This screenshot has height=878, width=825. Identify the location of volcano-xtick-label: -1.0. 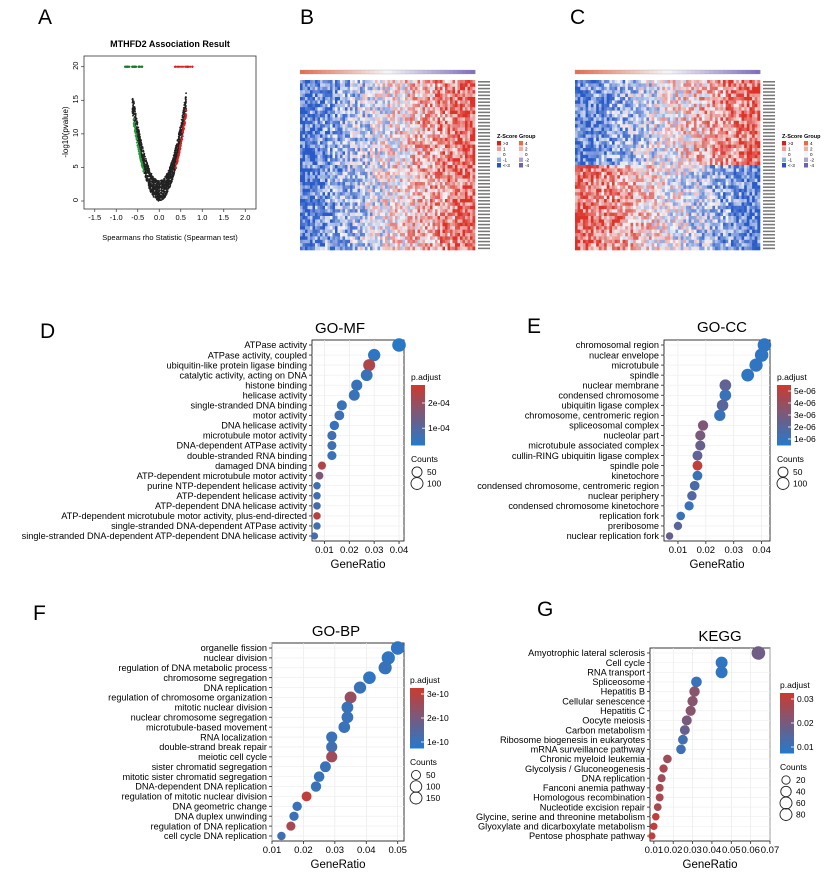
(116, 217).